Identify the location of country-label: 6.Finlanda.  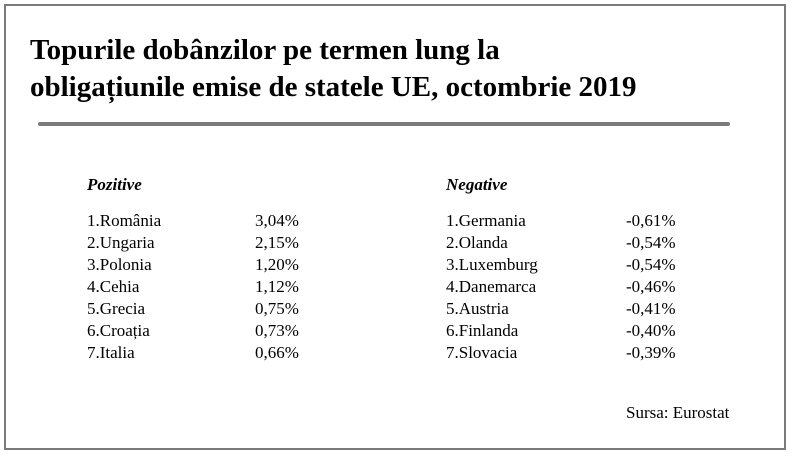
(482, 330).